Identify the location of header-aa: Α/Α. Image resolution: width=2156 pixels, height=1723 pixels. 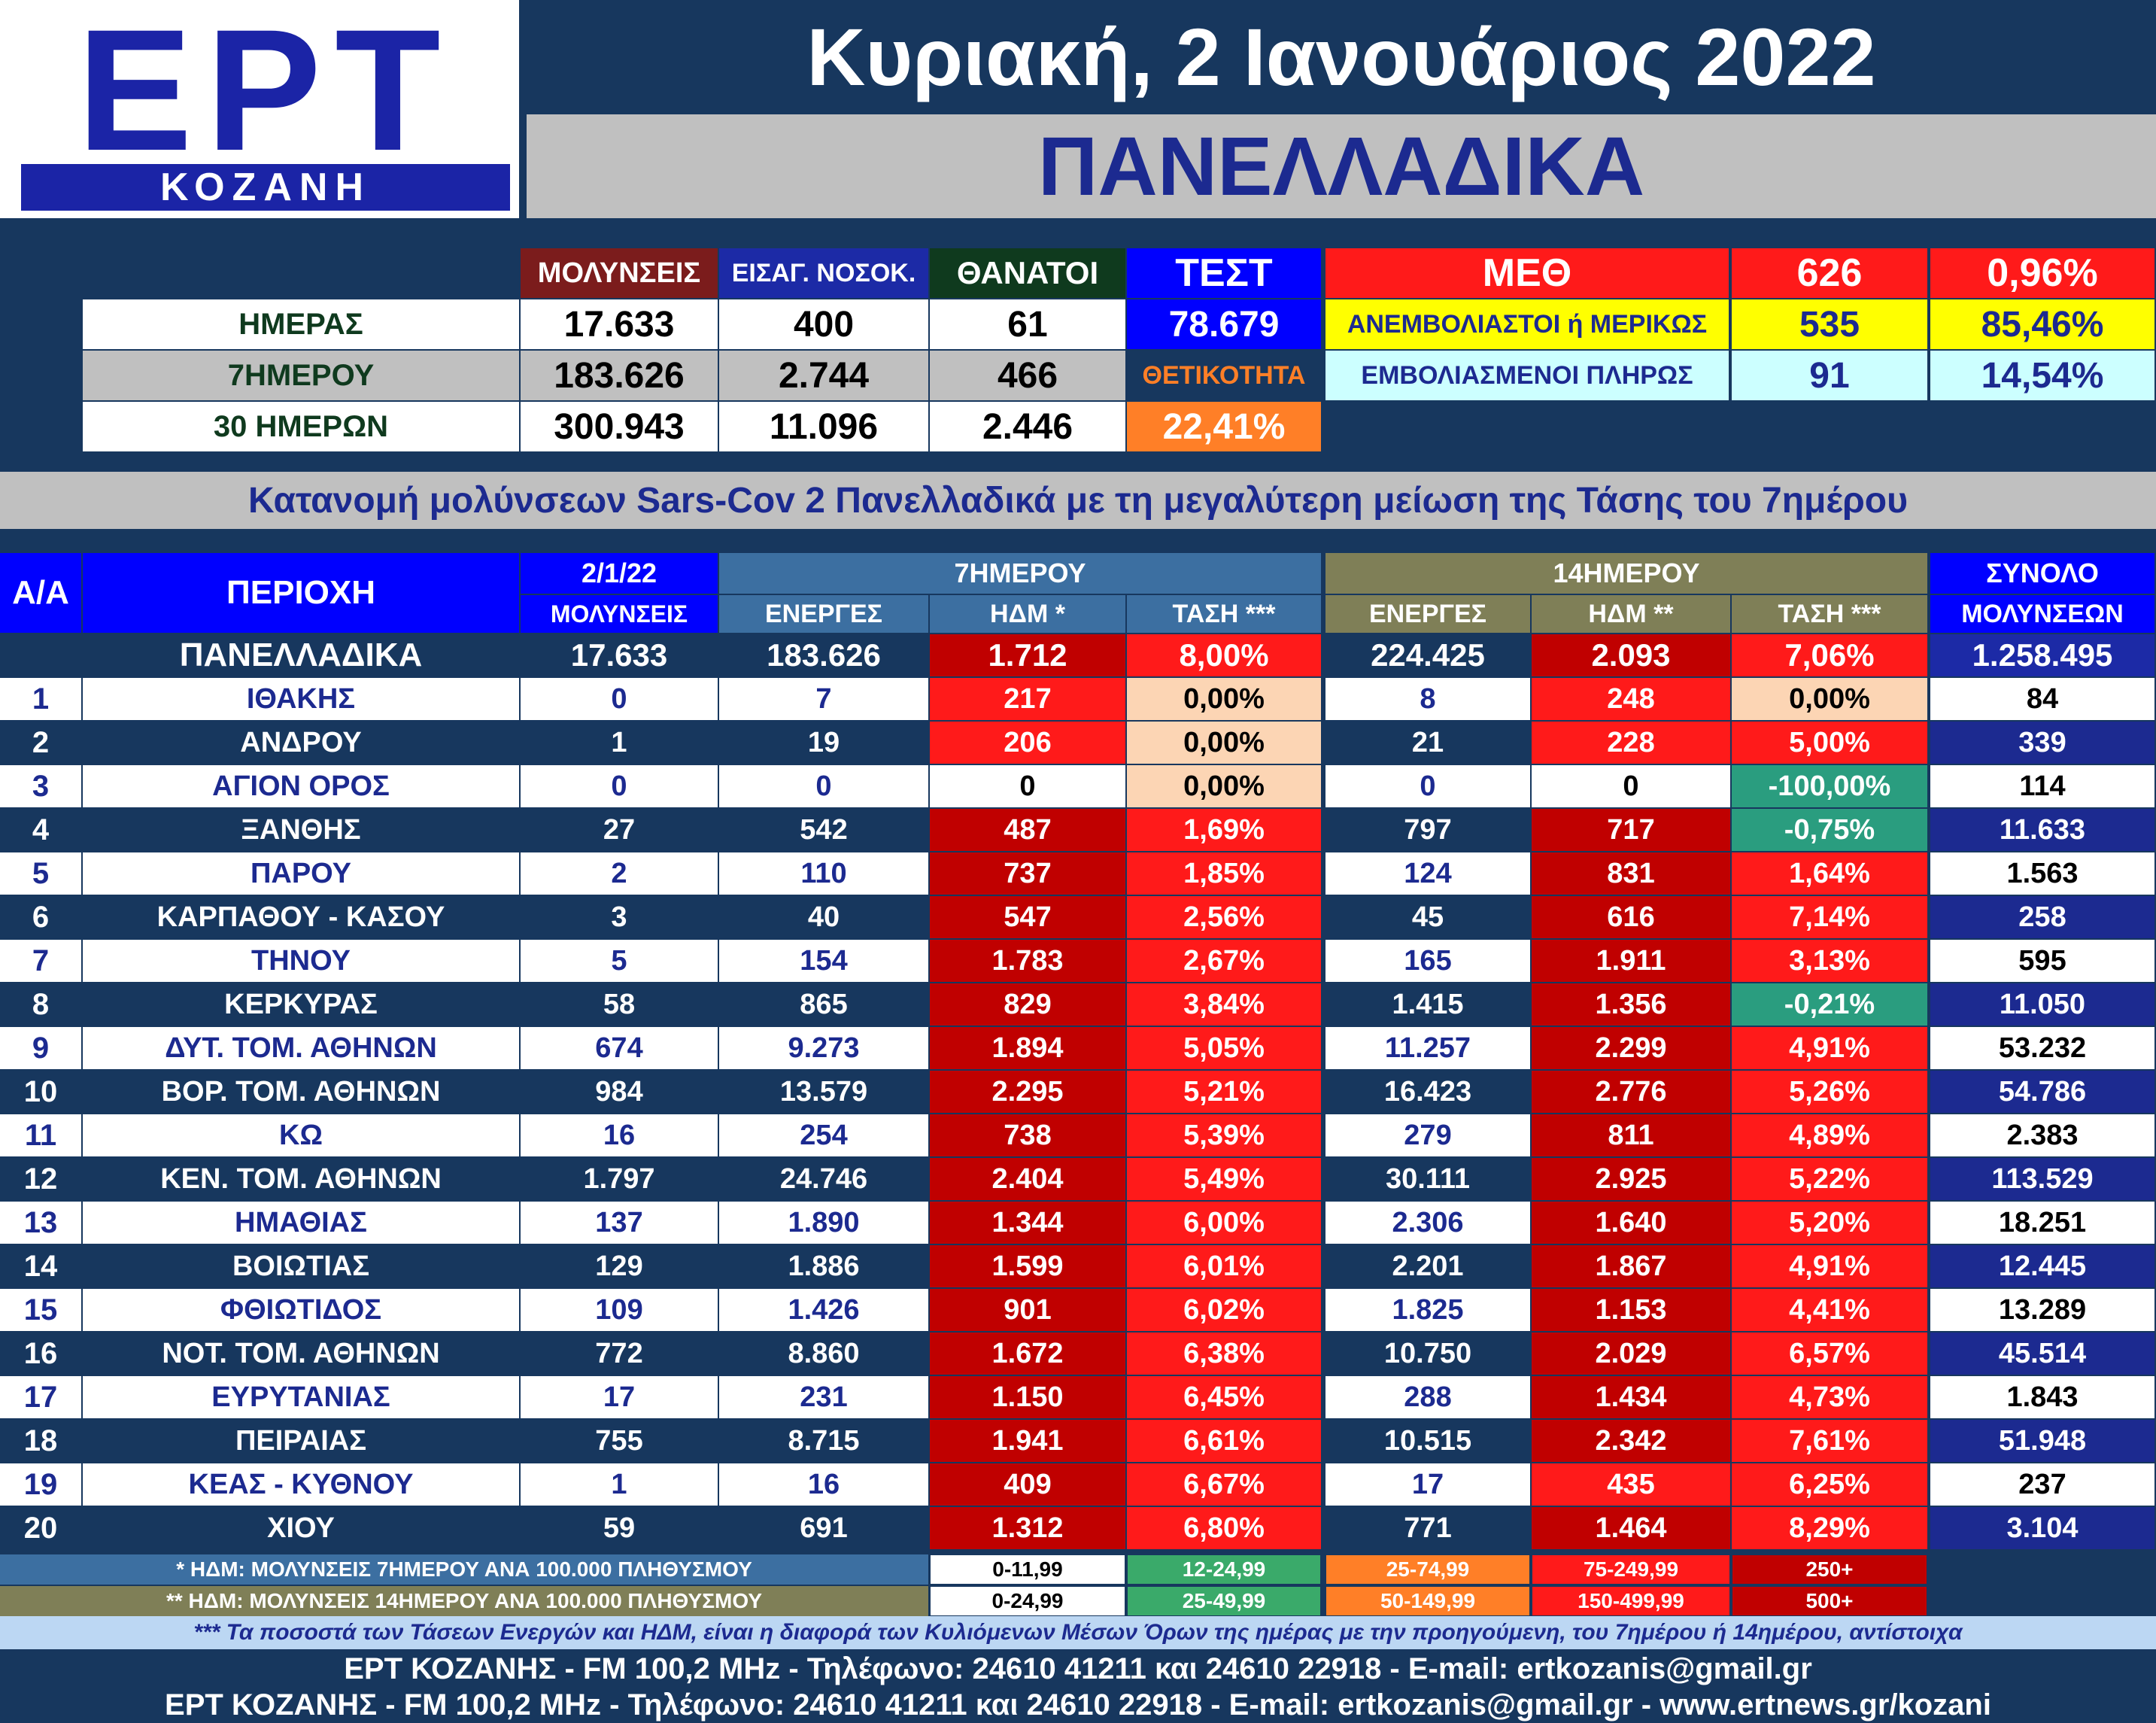
(40, 593).